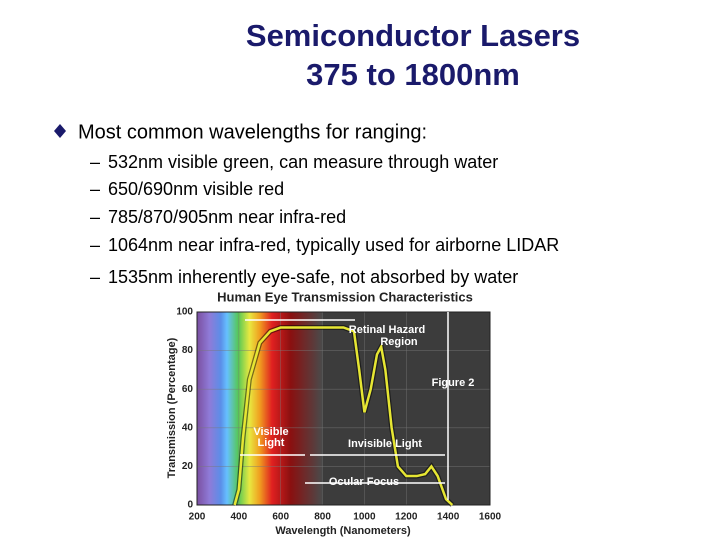 This screenshot has height=545, width=720. I want to click on y-tick-label: 0, so click(190, 505).